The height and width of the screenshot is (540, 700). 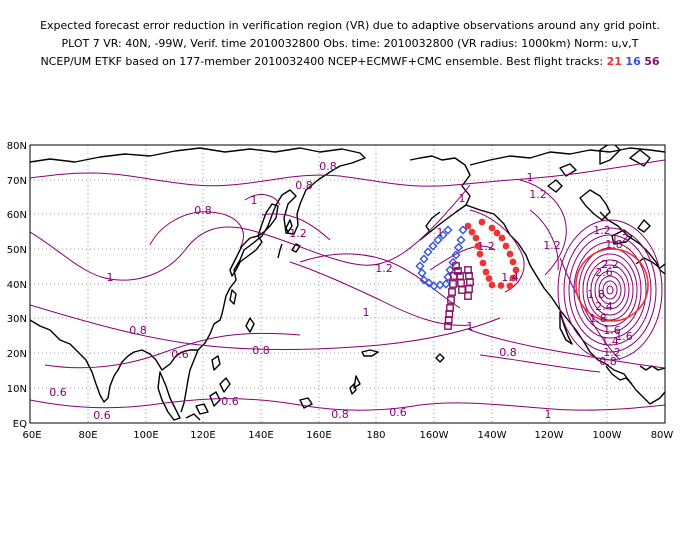 I want to click on track-label-16: 16, so click(x=633, y=61).